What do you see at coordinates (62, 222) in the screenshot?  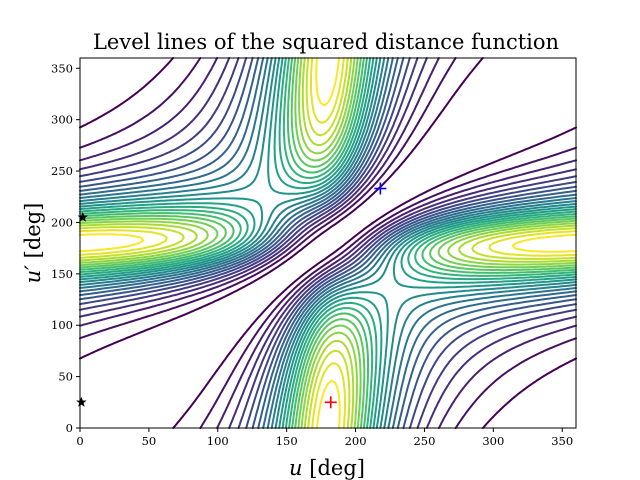 I see `y-tick-label: 200` at bounding box center [62, 222].